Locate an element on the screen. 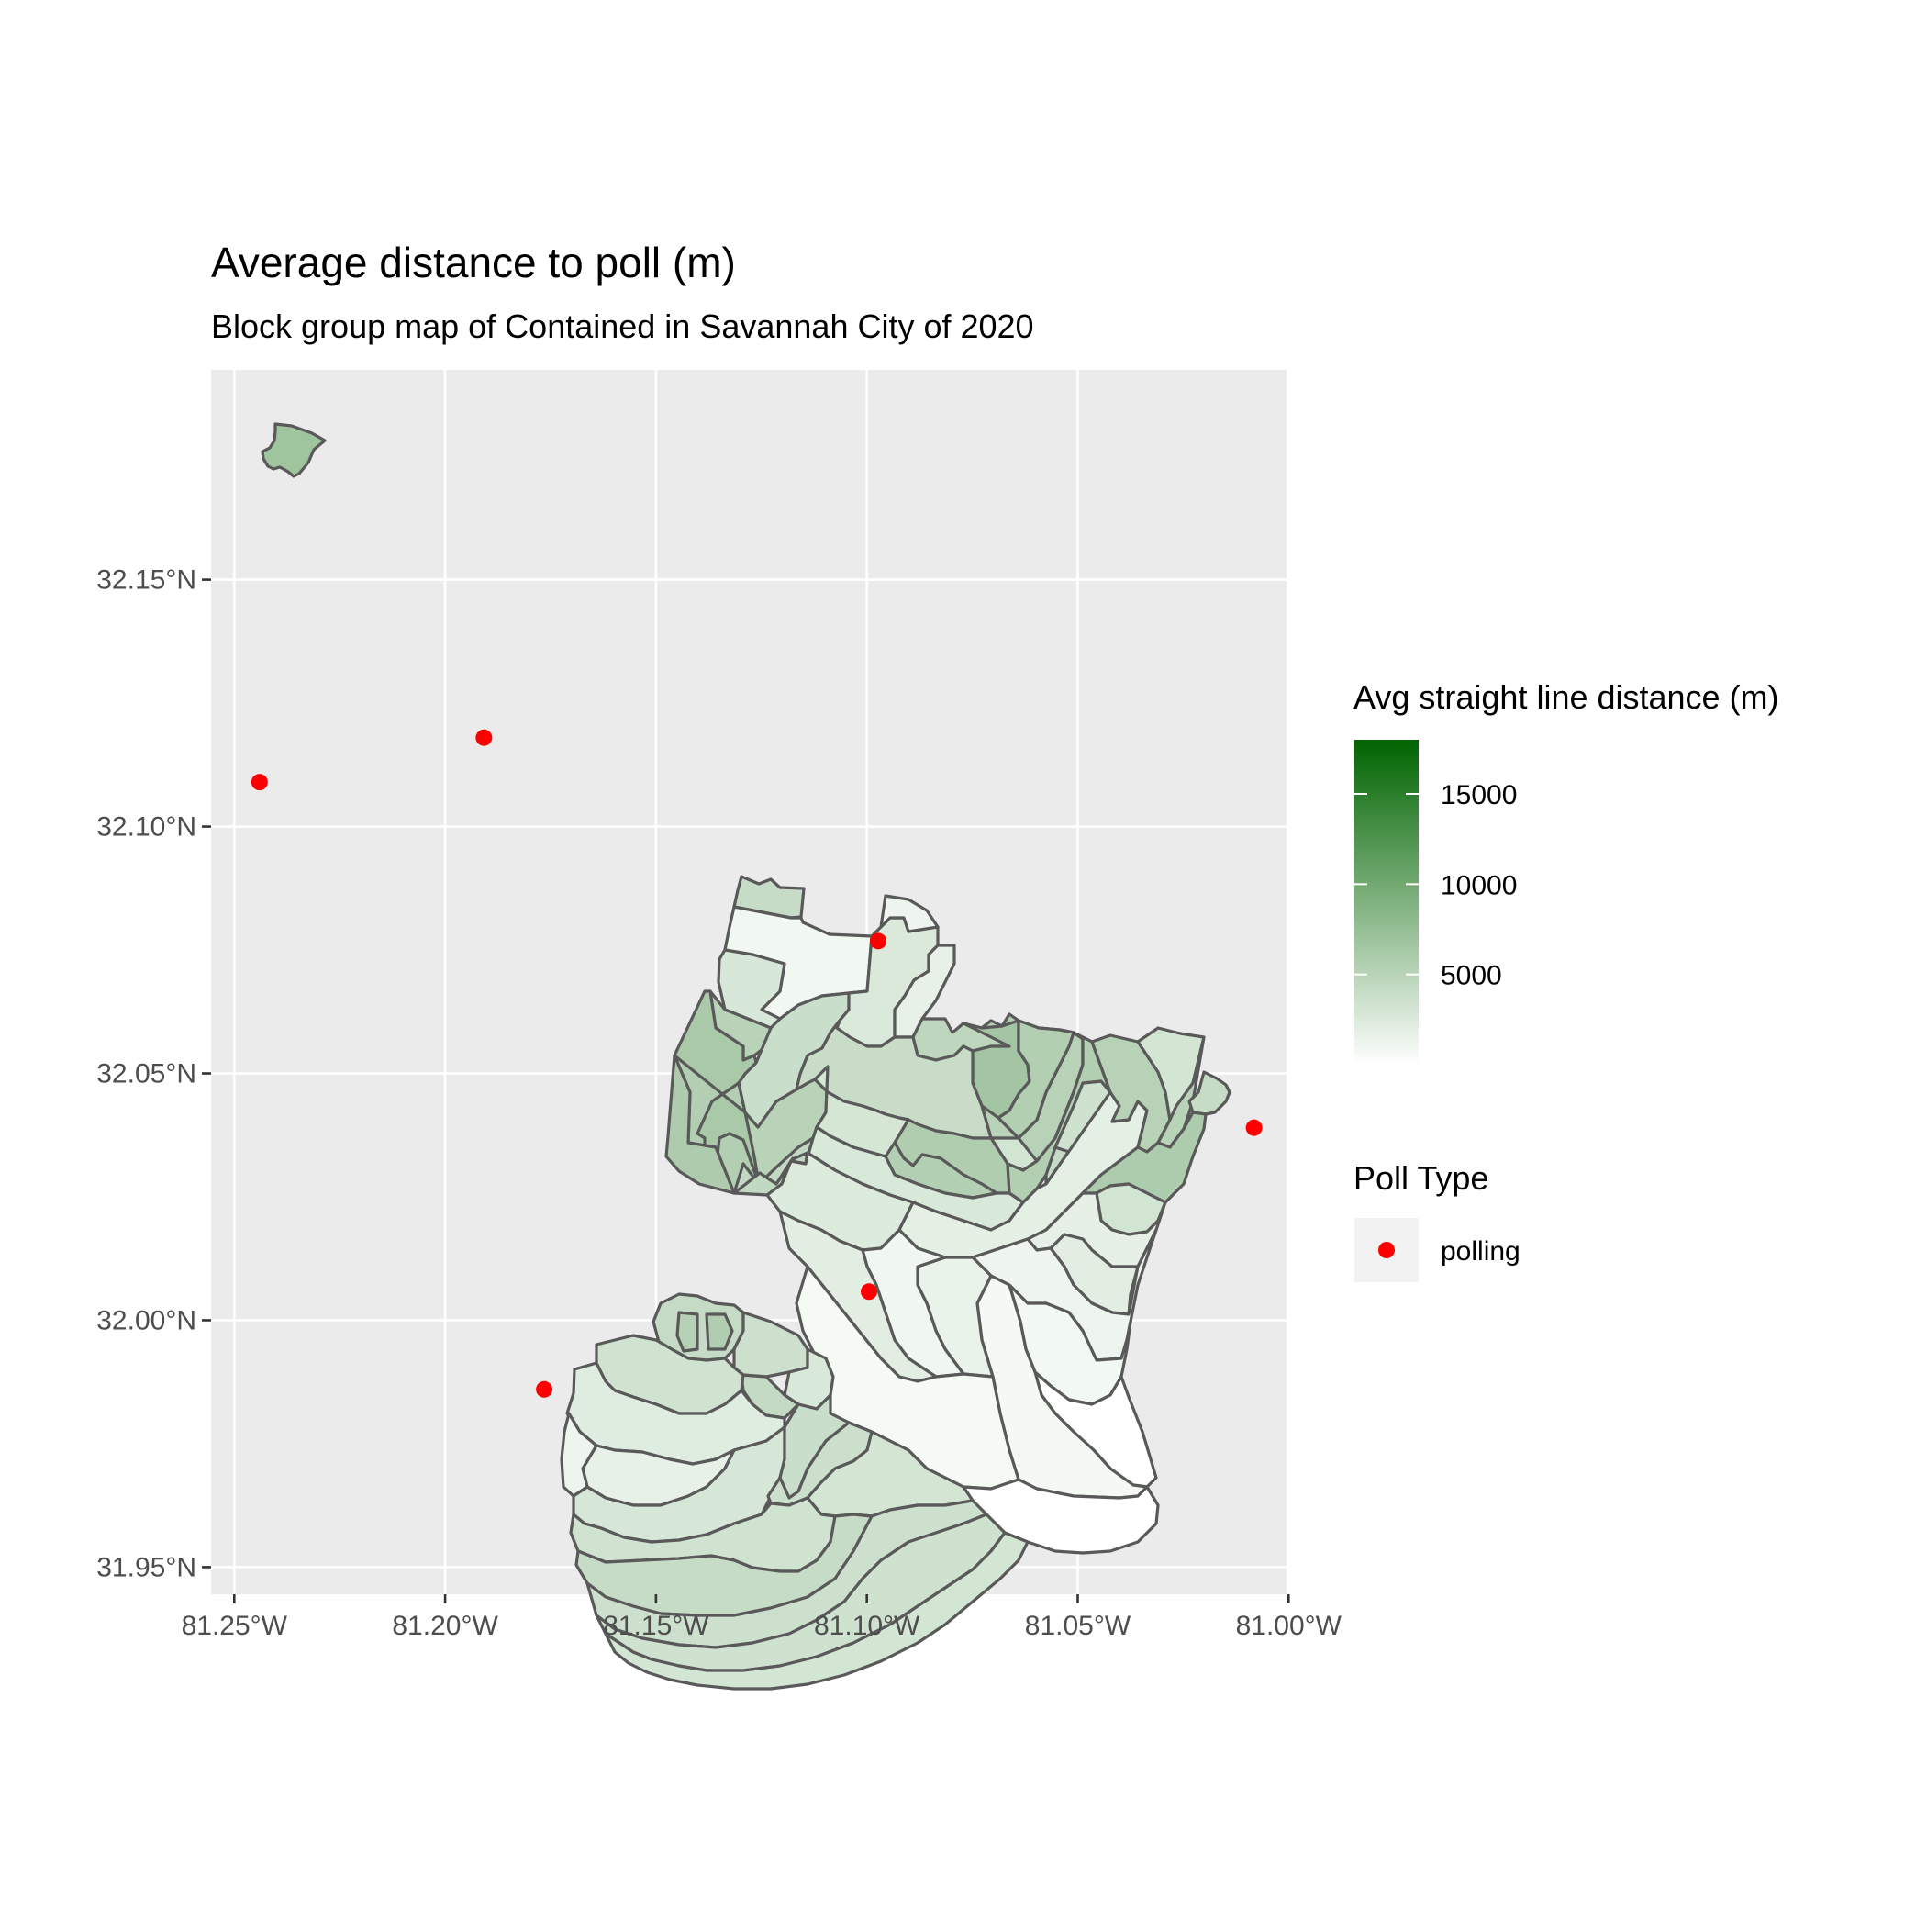 This screenshot has width=1927, height=1932. x-tick-label: 81.00°W is located at coordinates (1289, 1626).